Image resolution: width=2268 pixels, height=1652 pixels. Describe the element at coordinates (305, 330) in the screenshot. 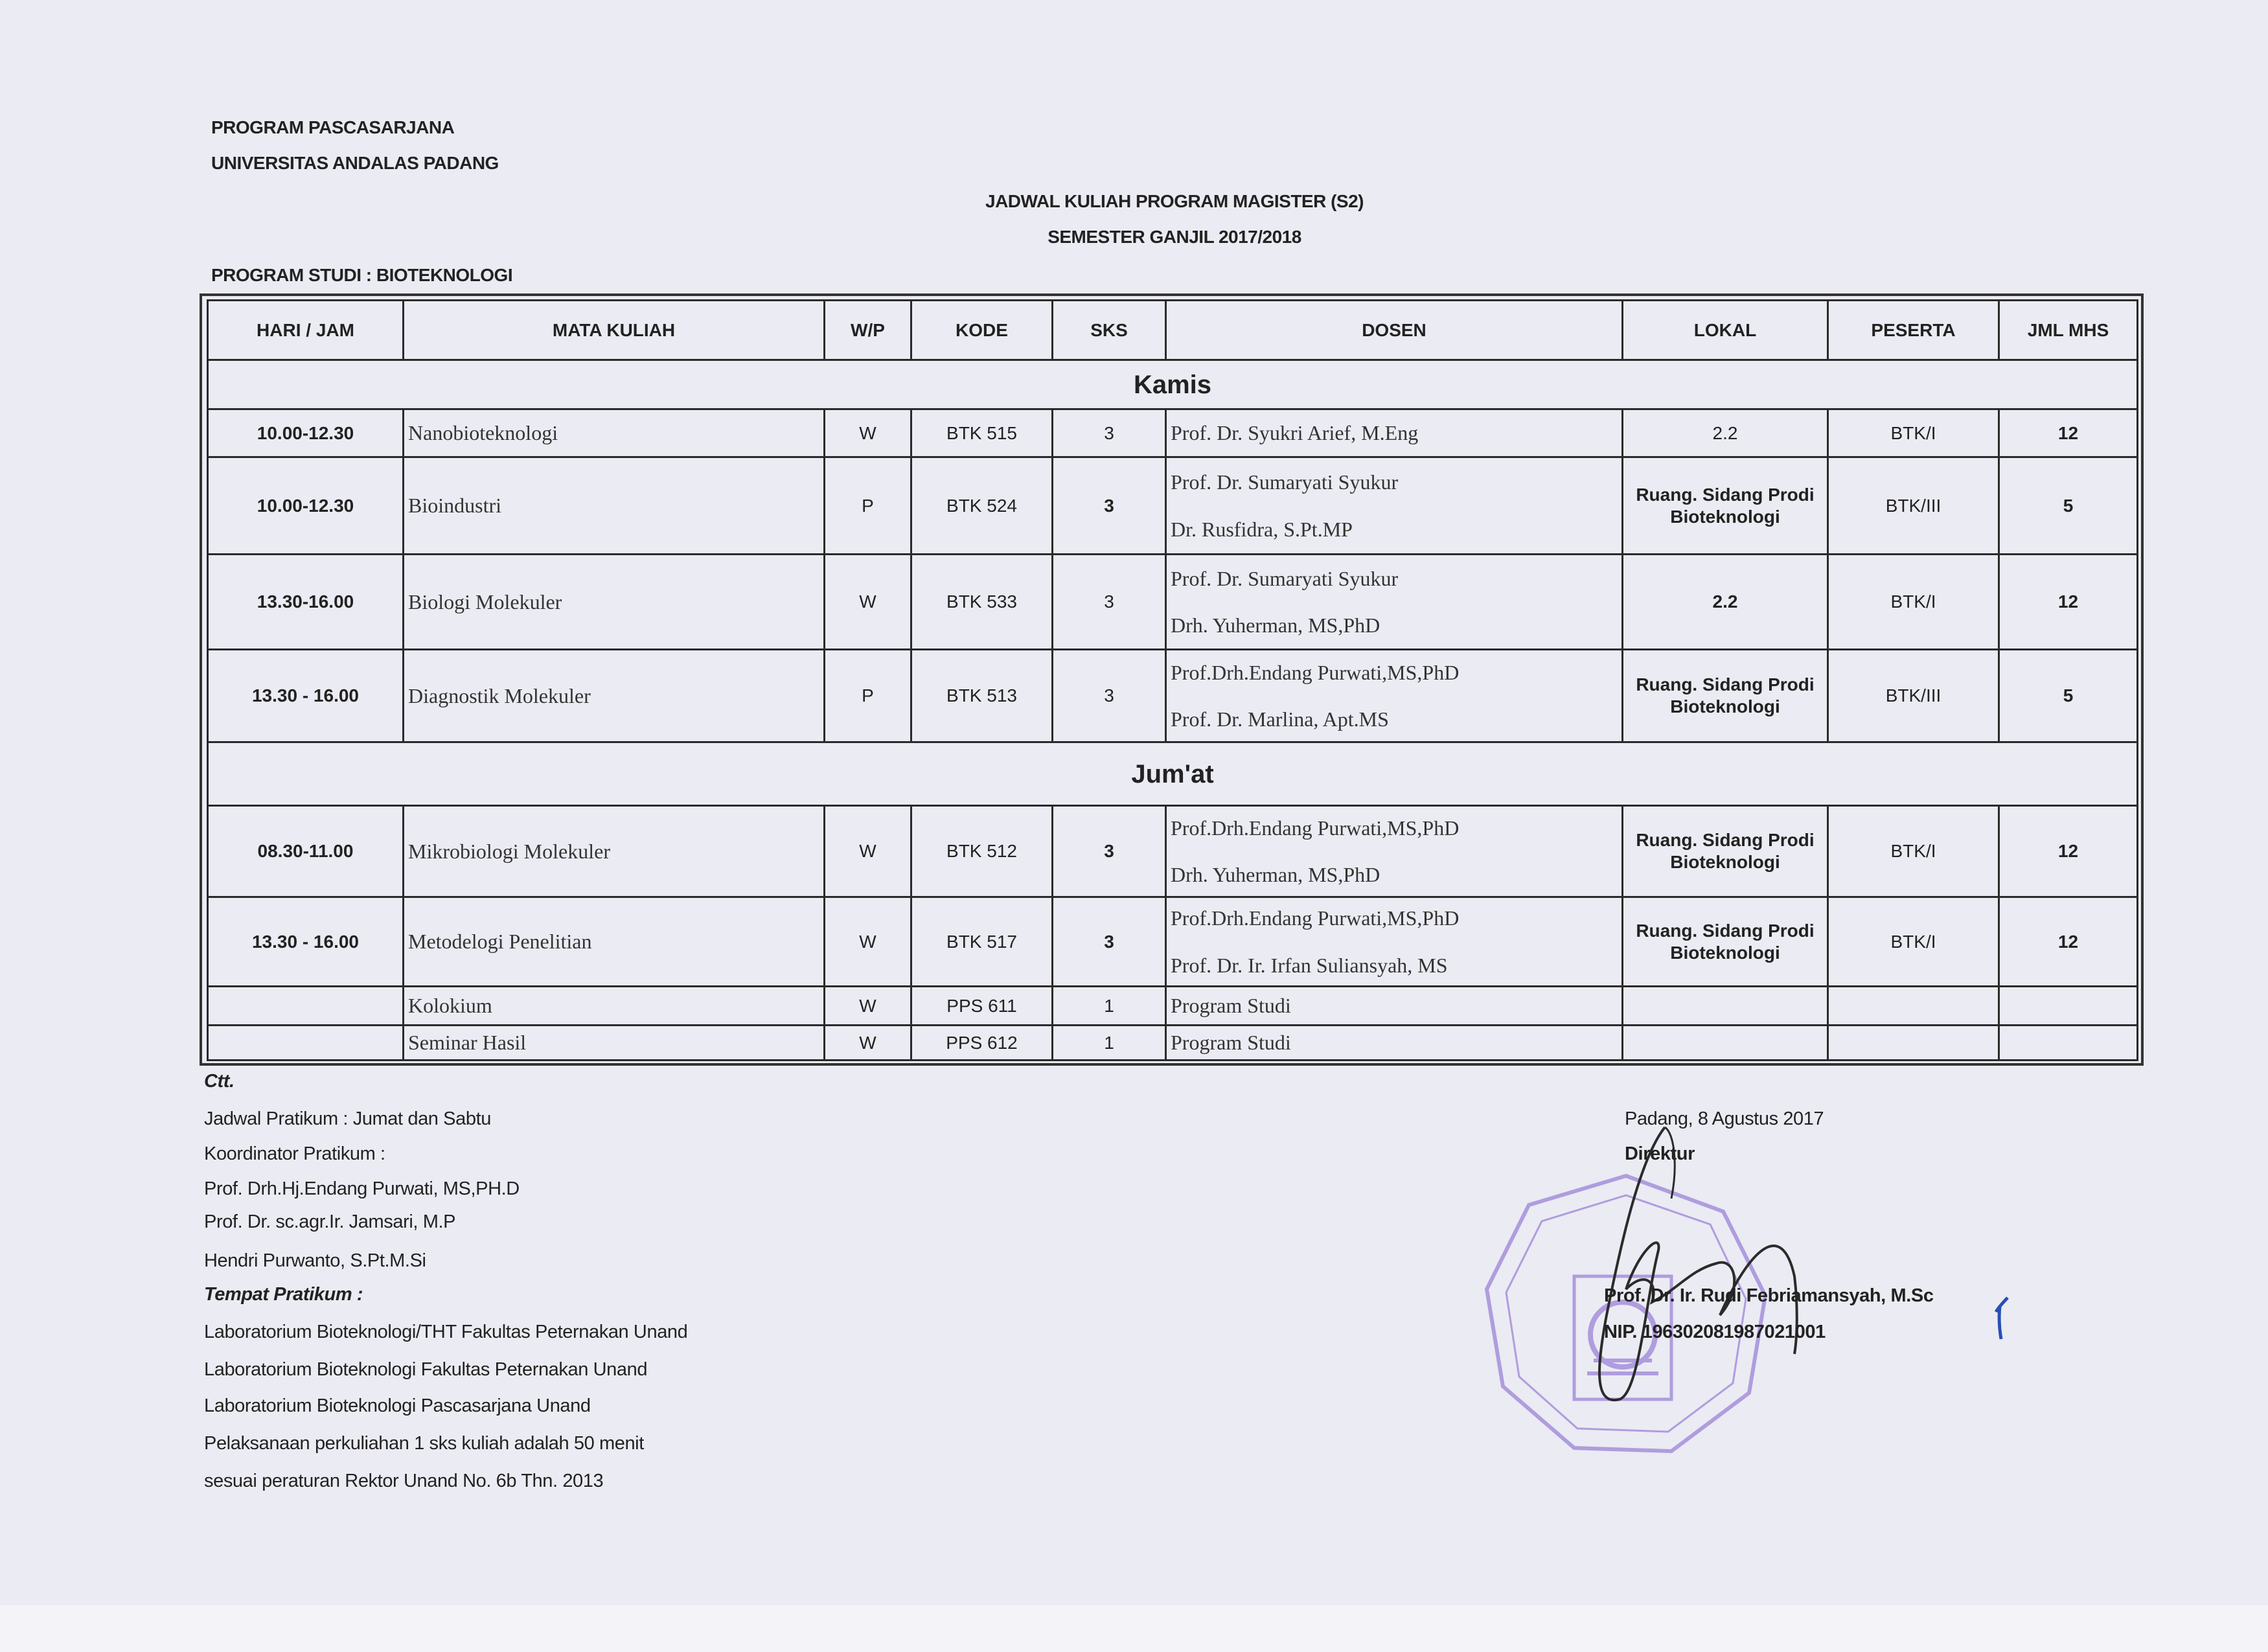

I see `column-header: HARI / JAM` at that location.